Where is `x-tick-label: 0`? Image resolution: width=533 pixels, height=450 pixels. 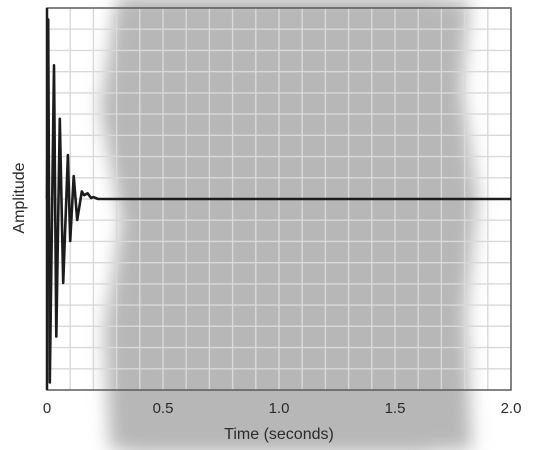
x-tick-label: 0 is located at coordinates (47, 408).